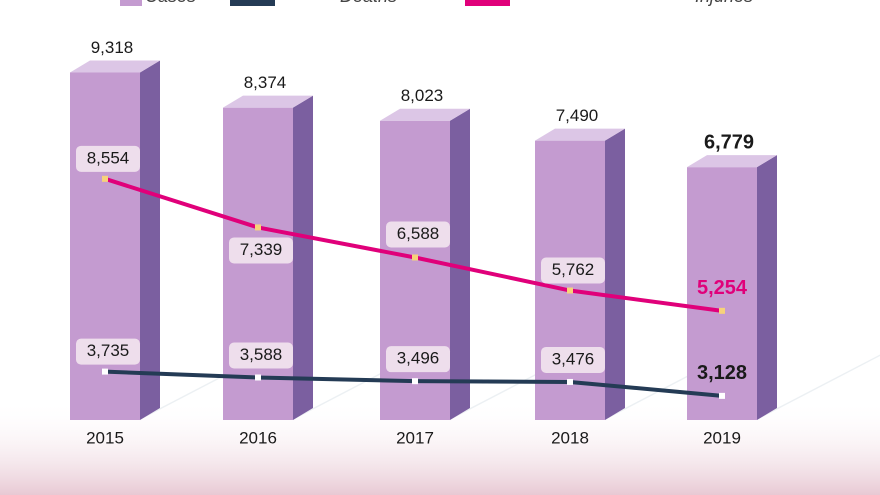 Image resolution: width=880 pixels, height=495 pixels. I want to click on legend-label: Deaths, so click(368, 3).